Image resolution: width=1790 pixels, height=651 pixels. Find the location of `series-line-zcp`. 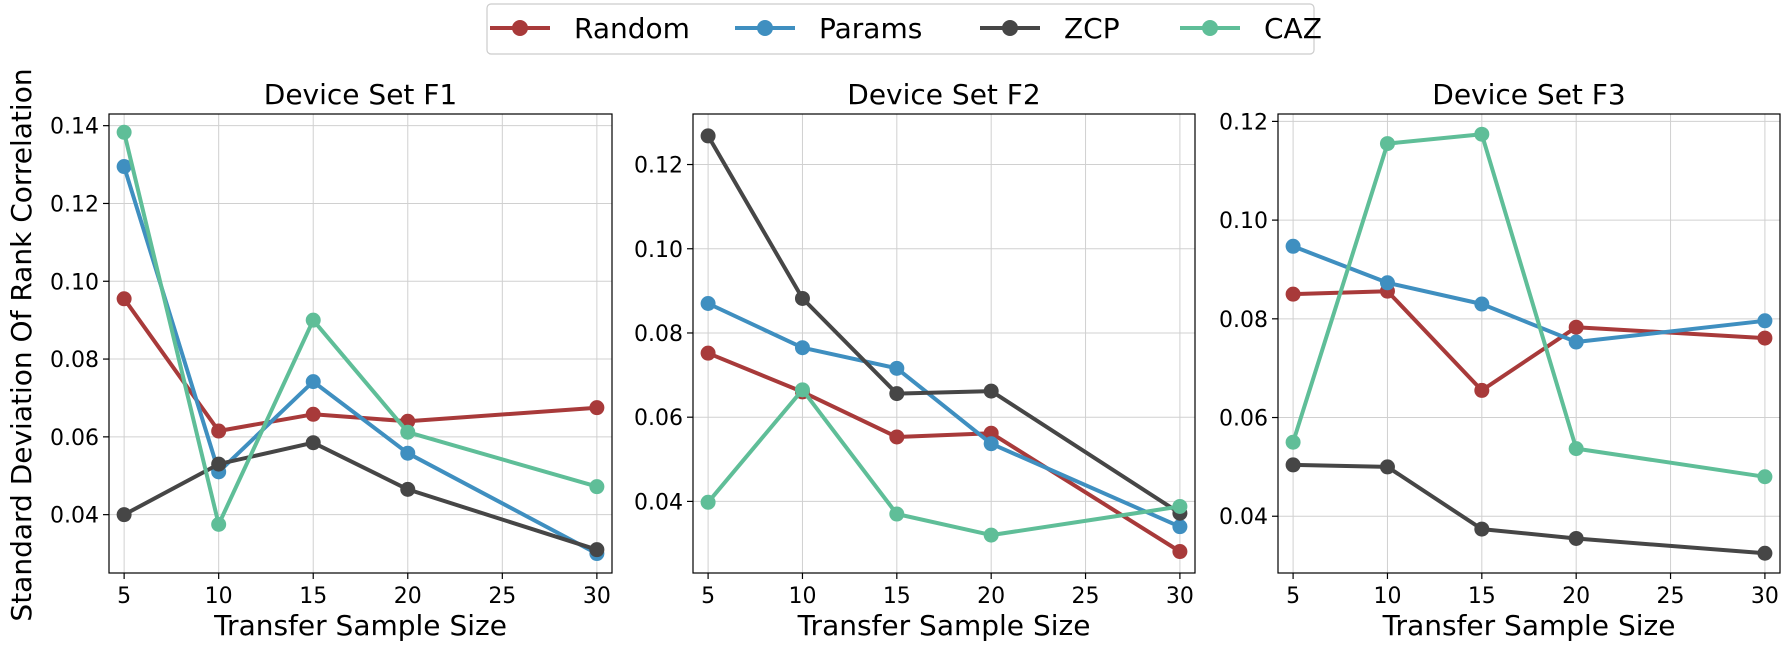

series-line-zcp is located at coordinates (360, 496).